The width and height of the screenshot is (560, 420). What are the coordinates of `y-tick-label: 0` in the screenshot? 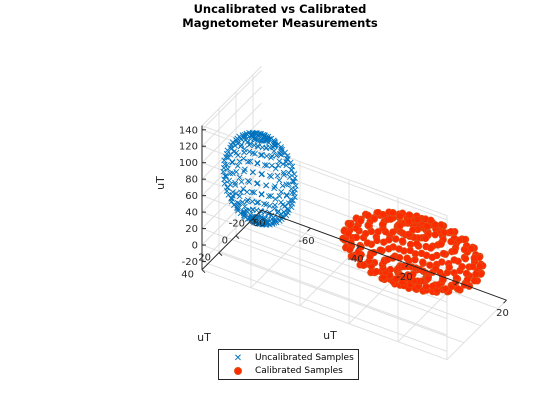 It's located at (225, 241).